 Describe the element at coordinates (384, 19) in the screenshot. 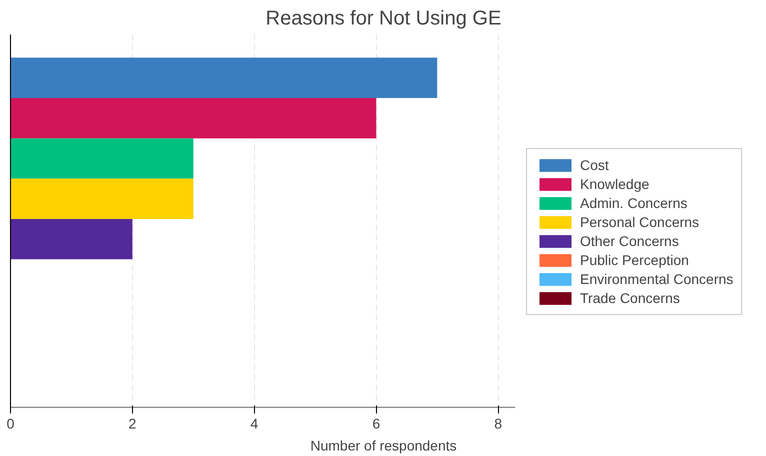

I see `chart-title: Reasons for Not Using GE` at that location.